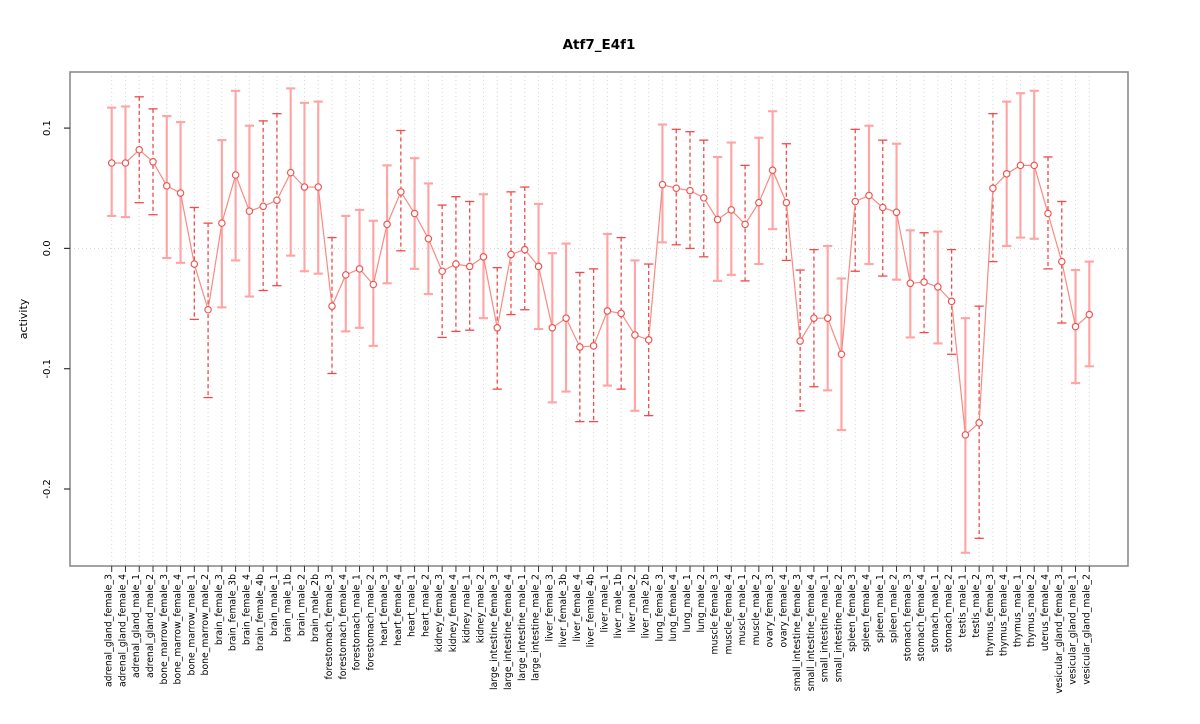 The image size is (1200, 724). What do you see at coordinates (701, 603) in the screenshot?
I see `x-tick-label: lung_male_2` at bounding box center [701, 603].